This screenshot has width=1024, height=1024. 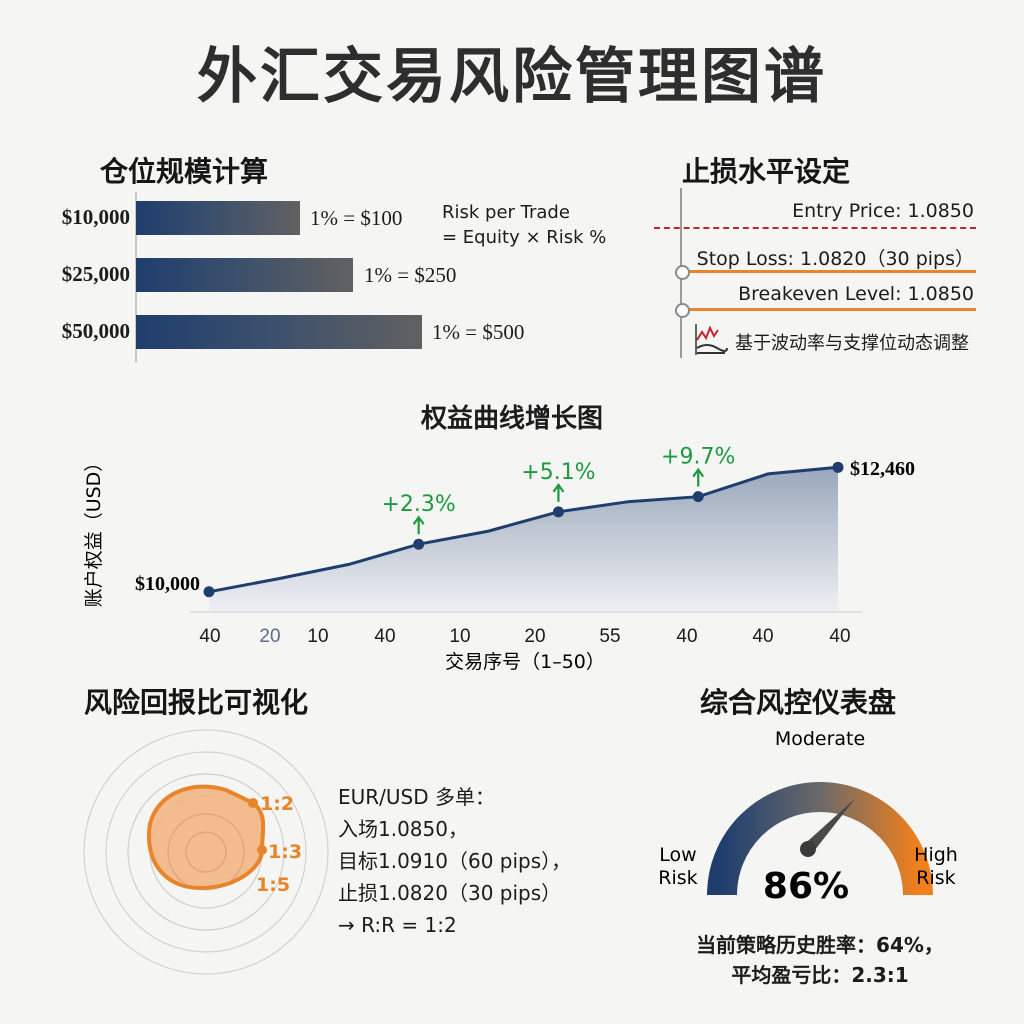 I want to click on breakeven-label: Breakeven Level: 1.0850, so click(x=856, y=294).